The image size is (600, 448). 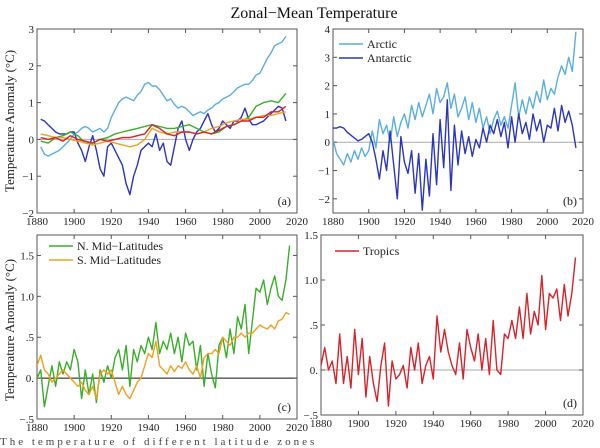 What do you see at coordinates (389, 58) in the screenshot?
I see `legend-label: Antarctic` at bounding box center [389, 58].